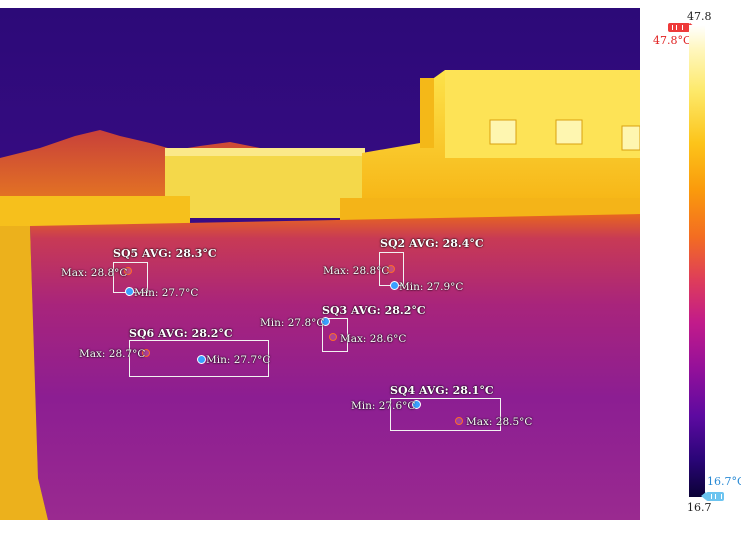 Image resolution: width=741 pixels, height=555 pixels. Describe the element at coordinates (699, 16) in the screenshot. I see `scale-top-value: 47.8` at that location.